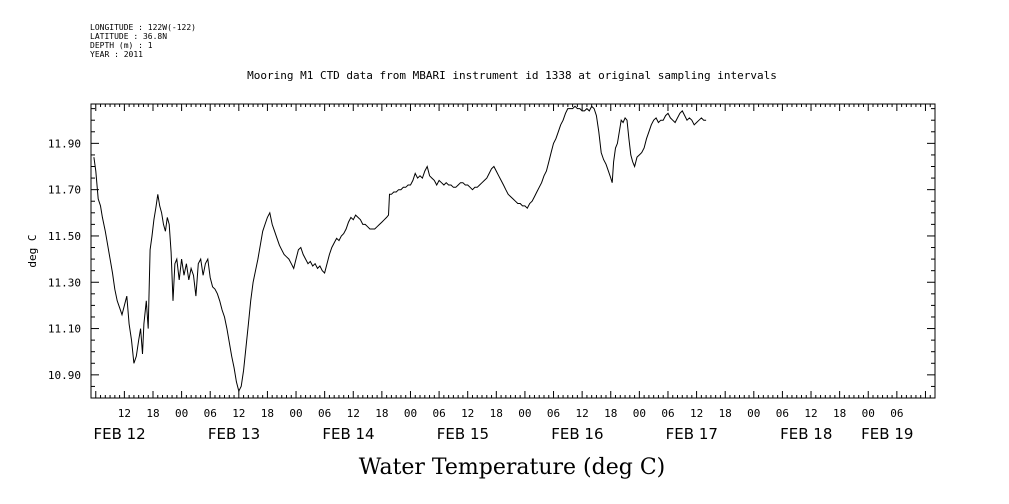 This screenshot has height=504, width=1009. I want to click on x-date-label: FEB 17, so click(692, 434).